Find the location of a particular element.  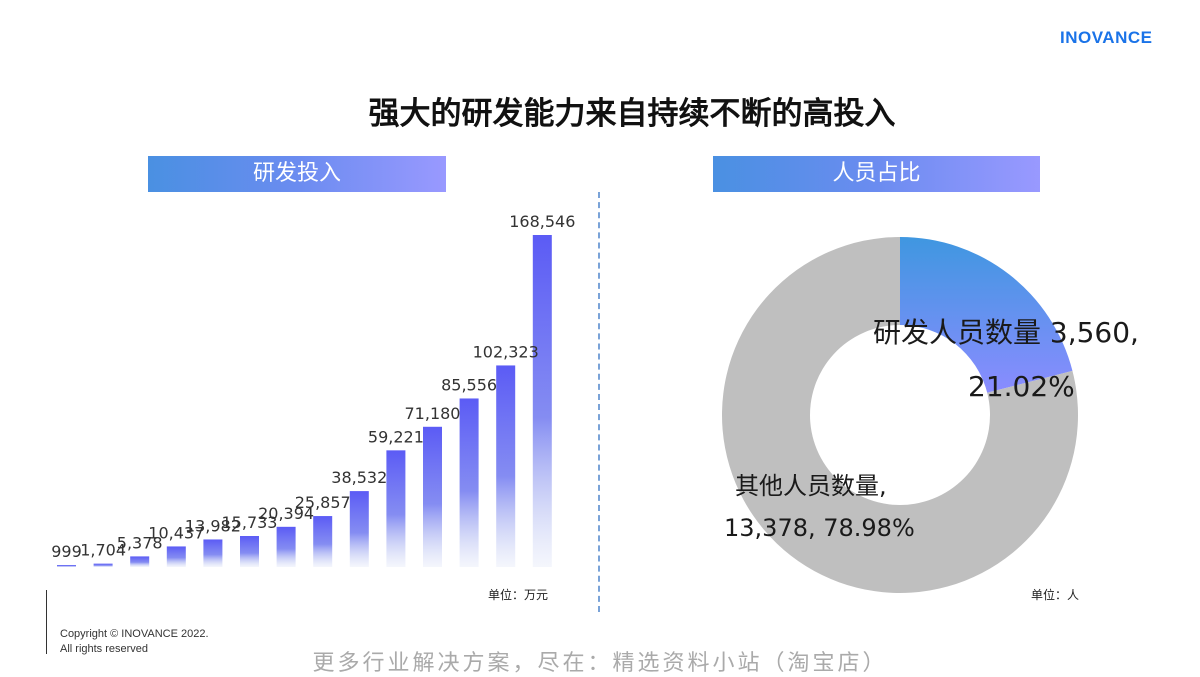

bar-value-label-9: 38,532 is located at coordinates (359, 477).